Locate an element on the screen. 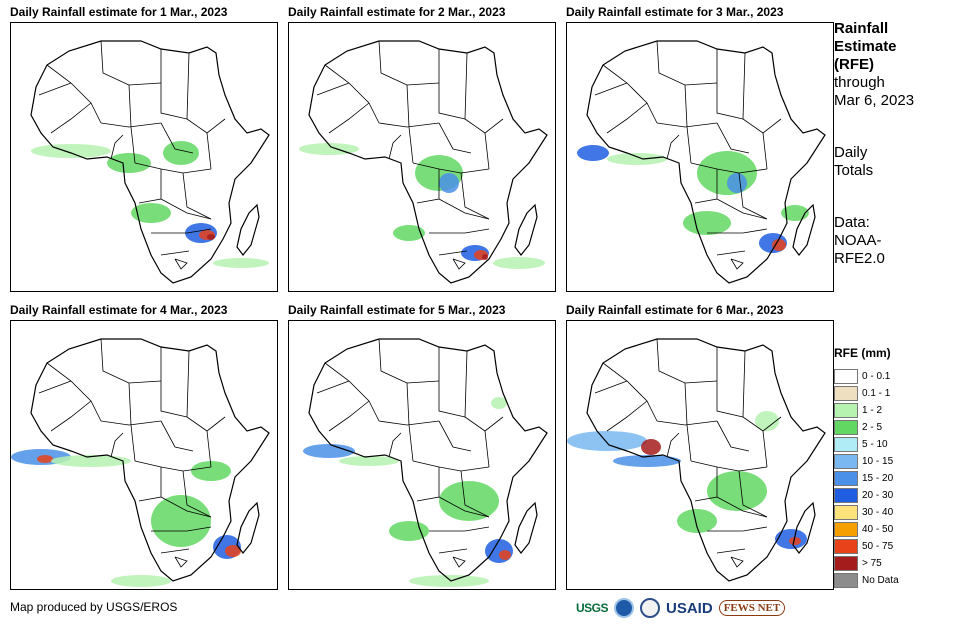 This screenshot has width=967, height=626. legend-item: 5 - 10 is located at coordinates (898, 444).